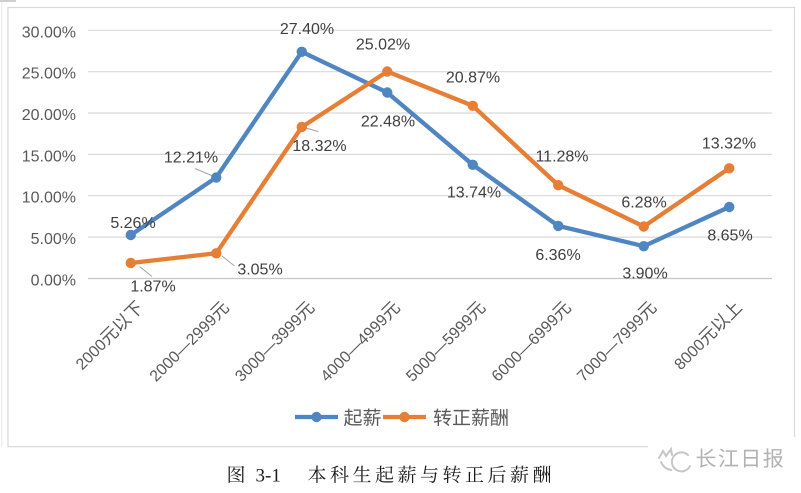 Image resolution: width=801 pixels, height=493 pixels. I want to click on svg-text: 0.00%, so click(53, 281).